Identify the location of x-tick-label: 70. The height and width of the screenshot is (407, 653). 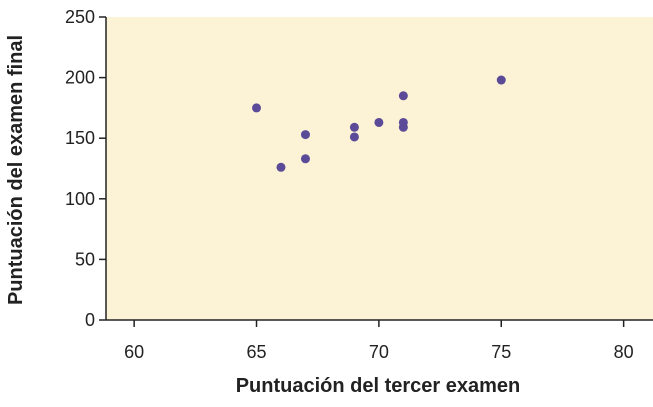
(379, 352).